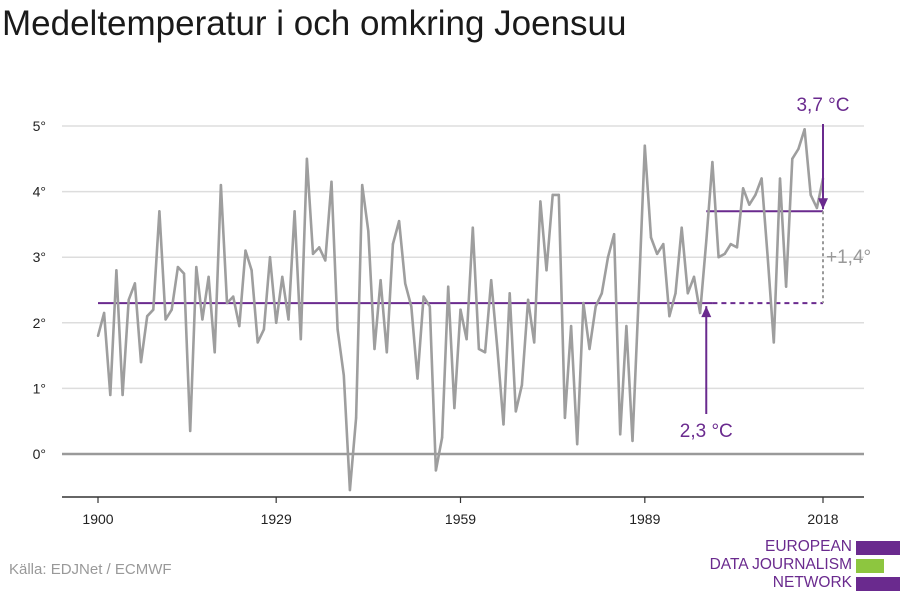  What do you see at coordinates (761, 178) in the screenshot?
I see `data-point-2008` at bounding box center [761, 178].